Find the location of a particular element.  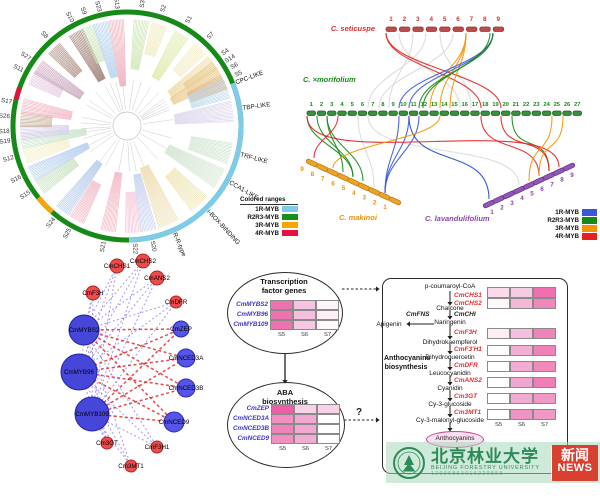

phylo-subgroup-label: S11 is located at coordinates (18, 68).